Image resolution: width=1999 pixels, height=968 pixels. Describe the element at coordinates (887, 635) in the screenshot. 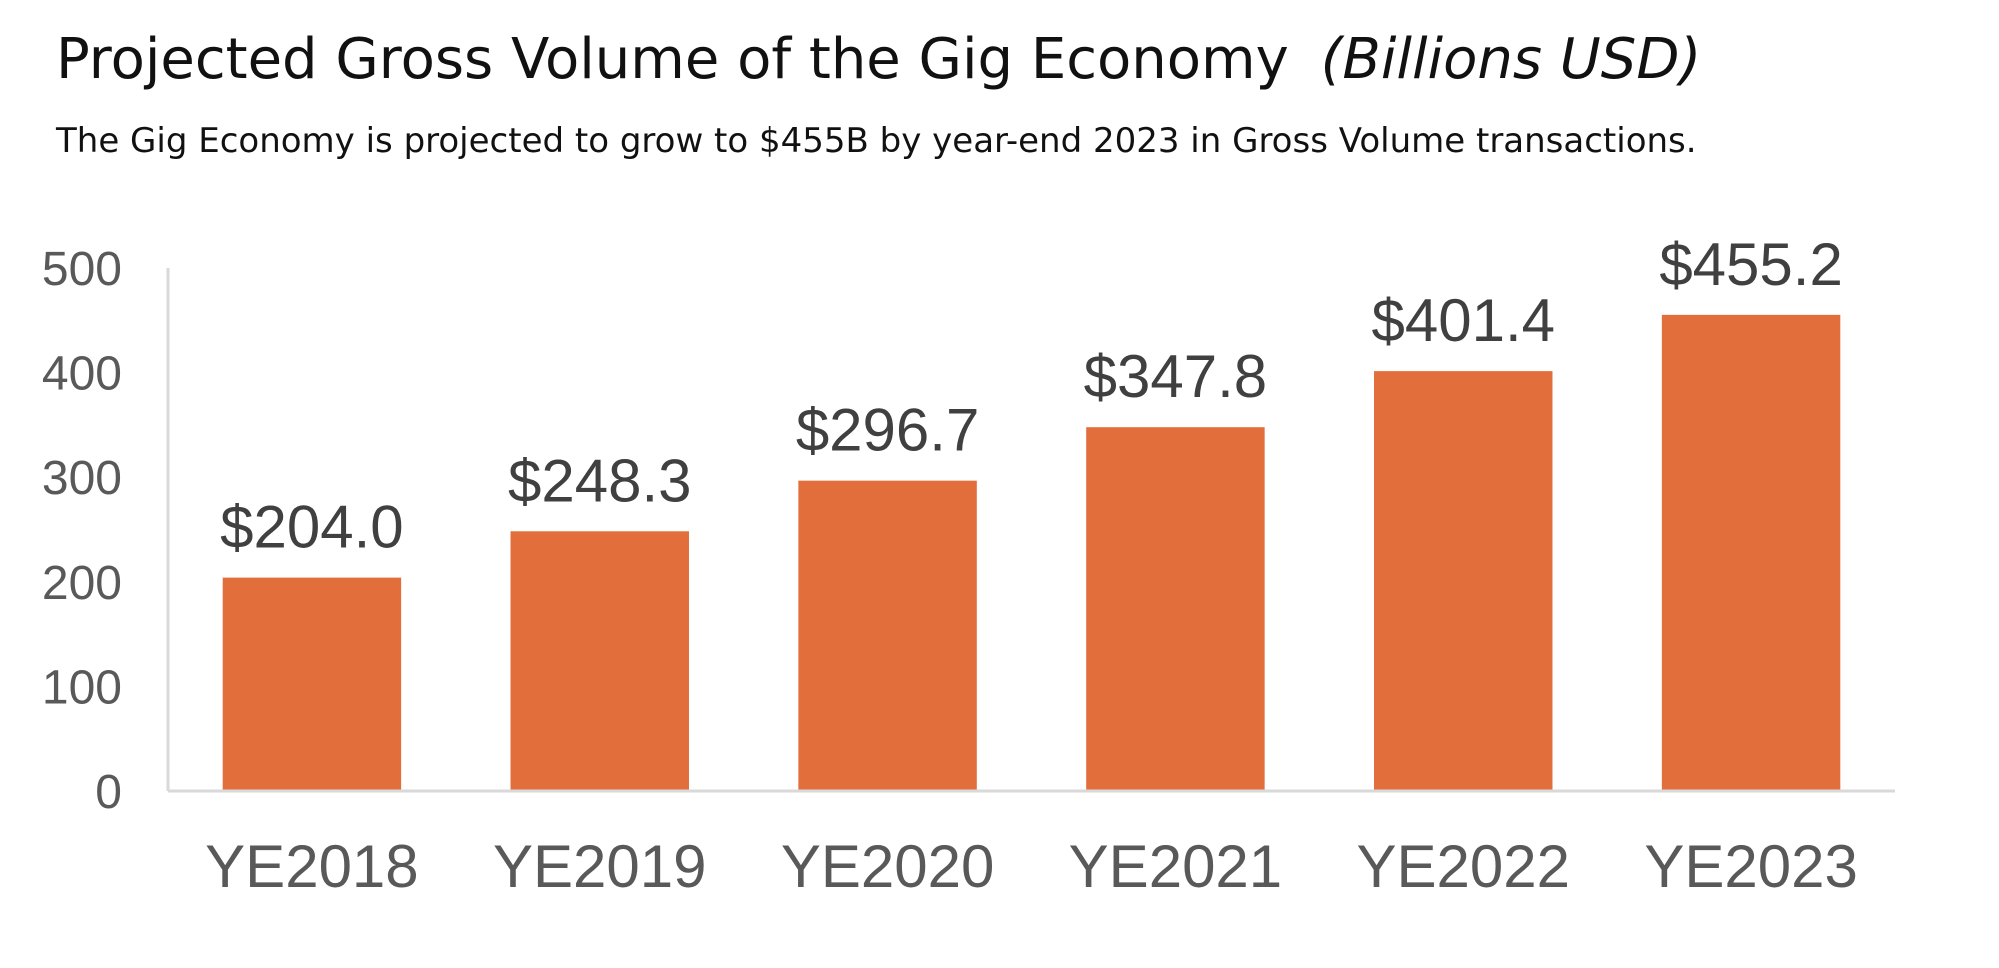

I see `bar-ye2020` at that location.